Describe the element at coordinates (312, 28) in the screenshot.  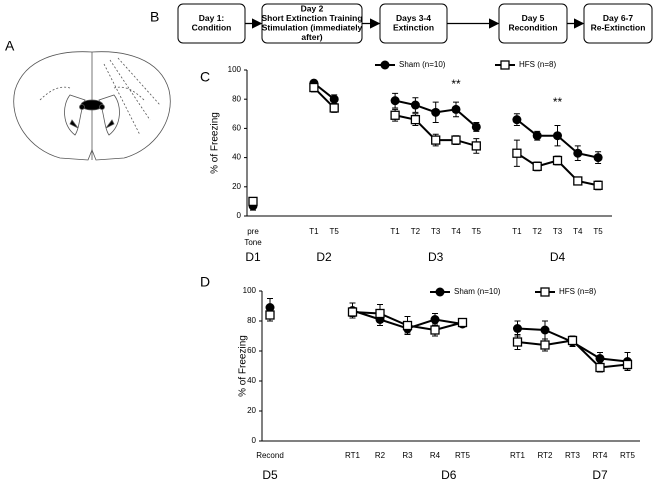
I see `flow-text: Stimulation (immediately` at that location.